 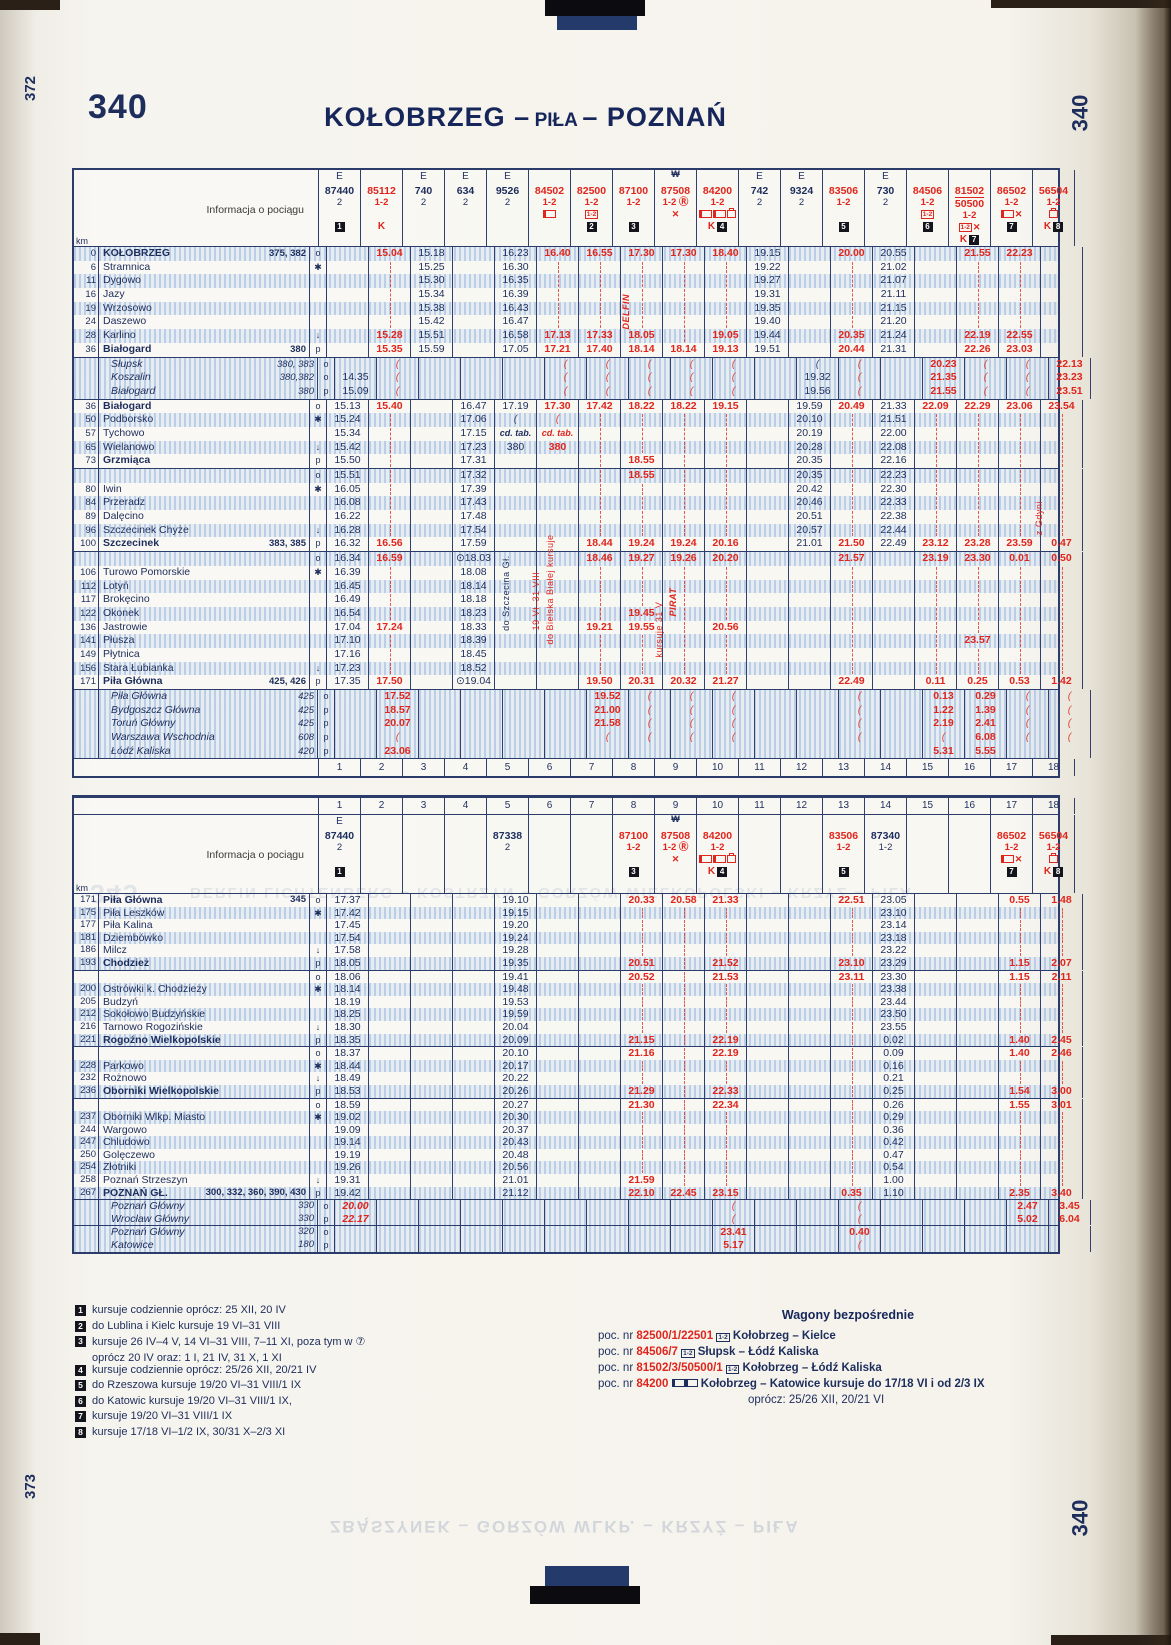 What do you see at coordinates (474, 613) in the screenshot?
I see `time-cell: 18.23` at bounding box center [474, 613].